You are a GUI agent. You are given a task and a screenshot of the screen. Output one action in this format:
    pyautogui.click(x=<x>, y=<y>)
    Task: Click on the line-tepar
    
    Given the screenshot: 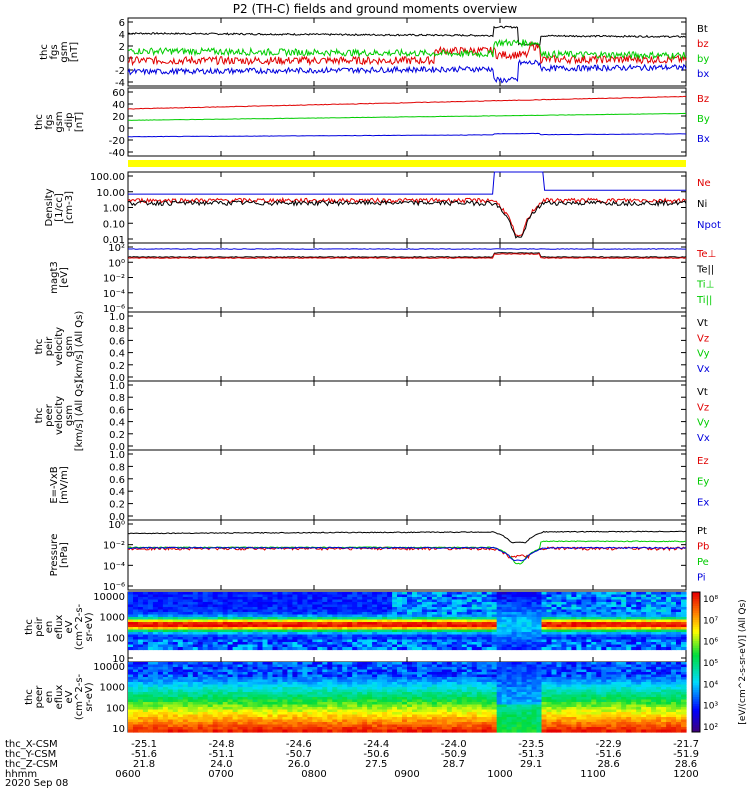 What is the action you would take?
    pyautogui.click(x=407, y=255)
    